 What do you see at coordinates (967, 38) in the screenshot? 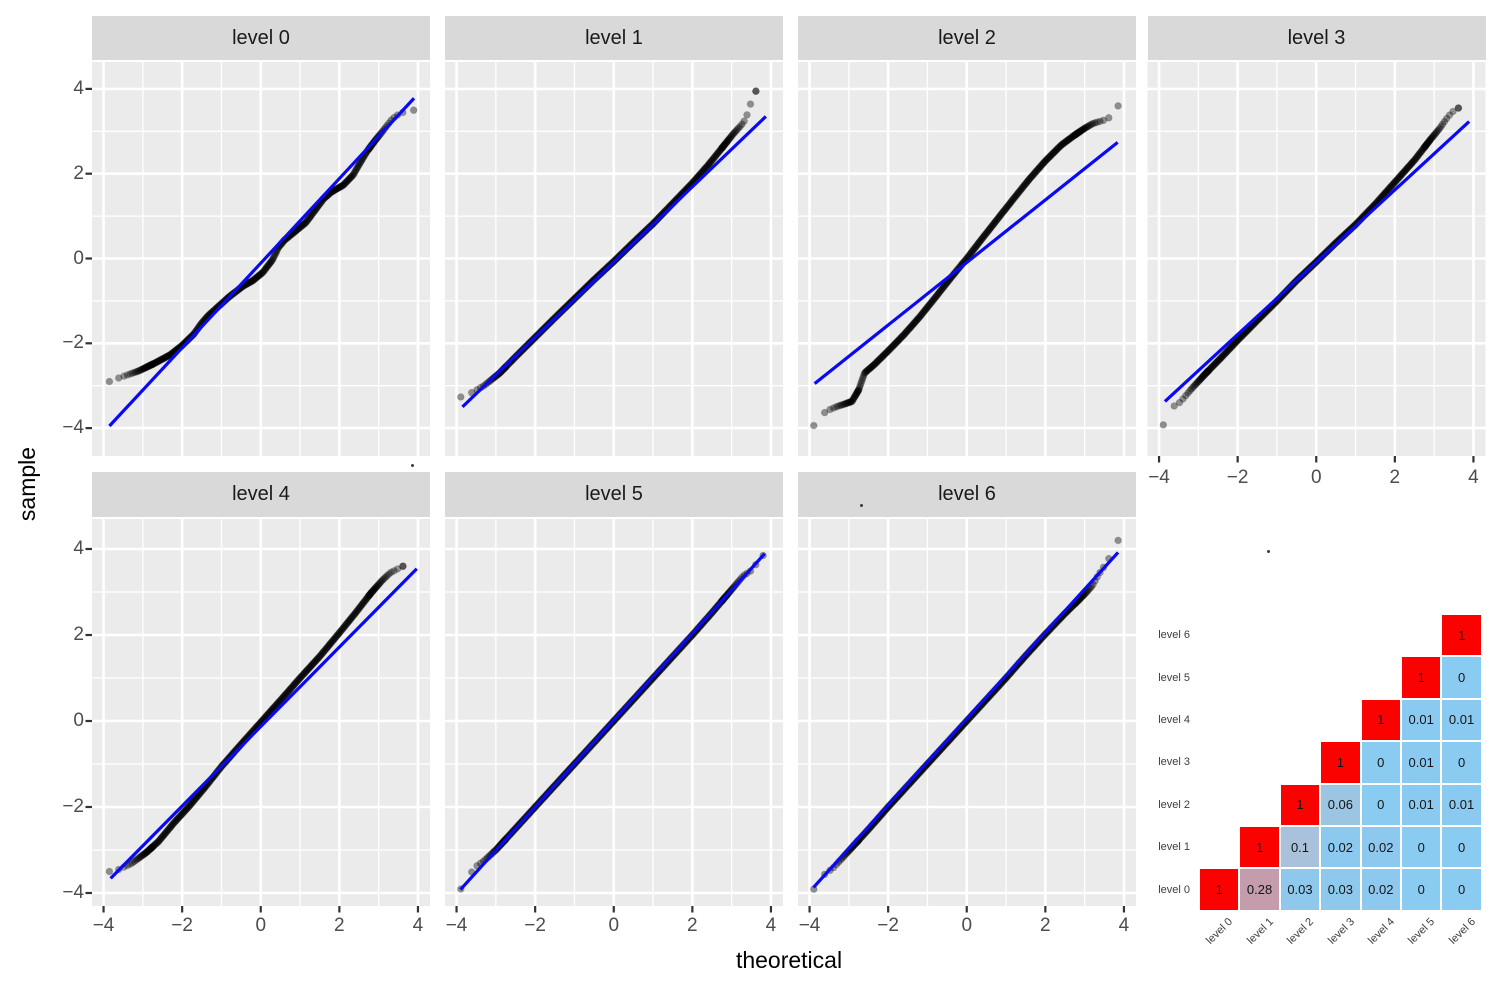
I see `facet-strip-level-2: level 2` at bounding box center [967, 38].